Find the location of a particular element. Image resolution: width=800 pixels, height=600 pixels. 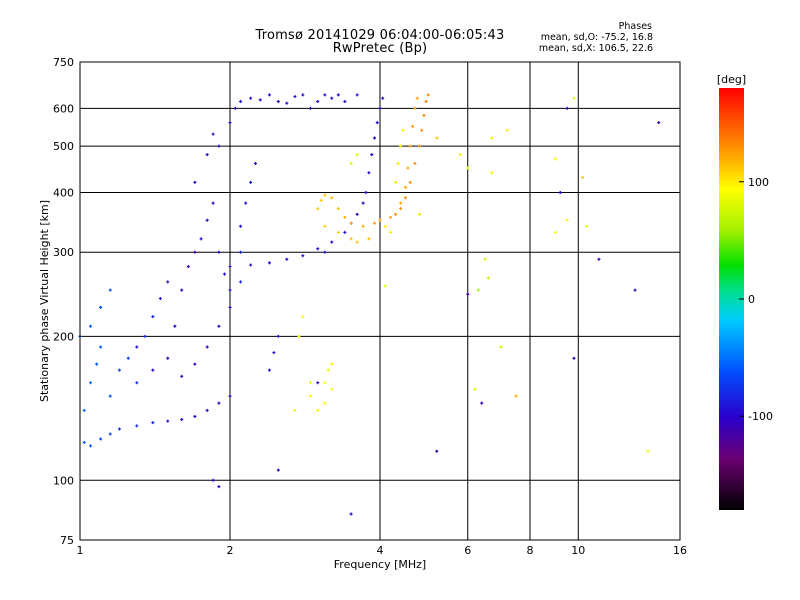

x-tick-label: 1 is located at coordinates (80, 550).